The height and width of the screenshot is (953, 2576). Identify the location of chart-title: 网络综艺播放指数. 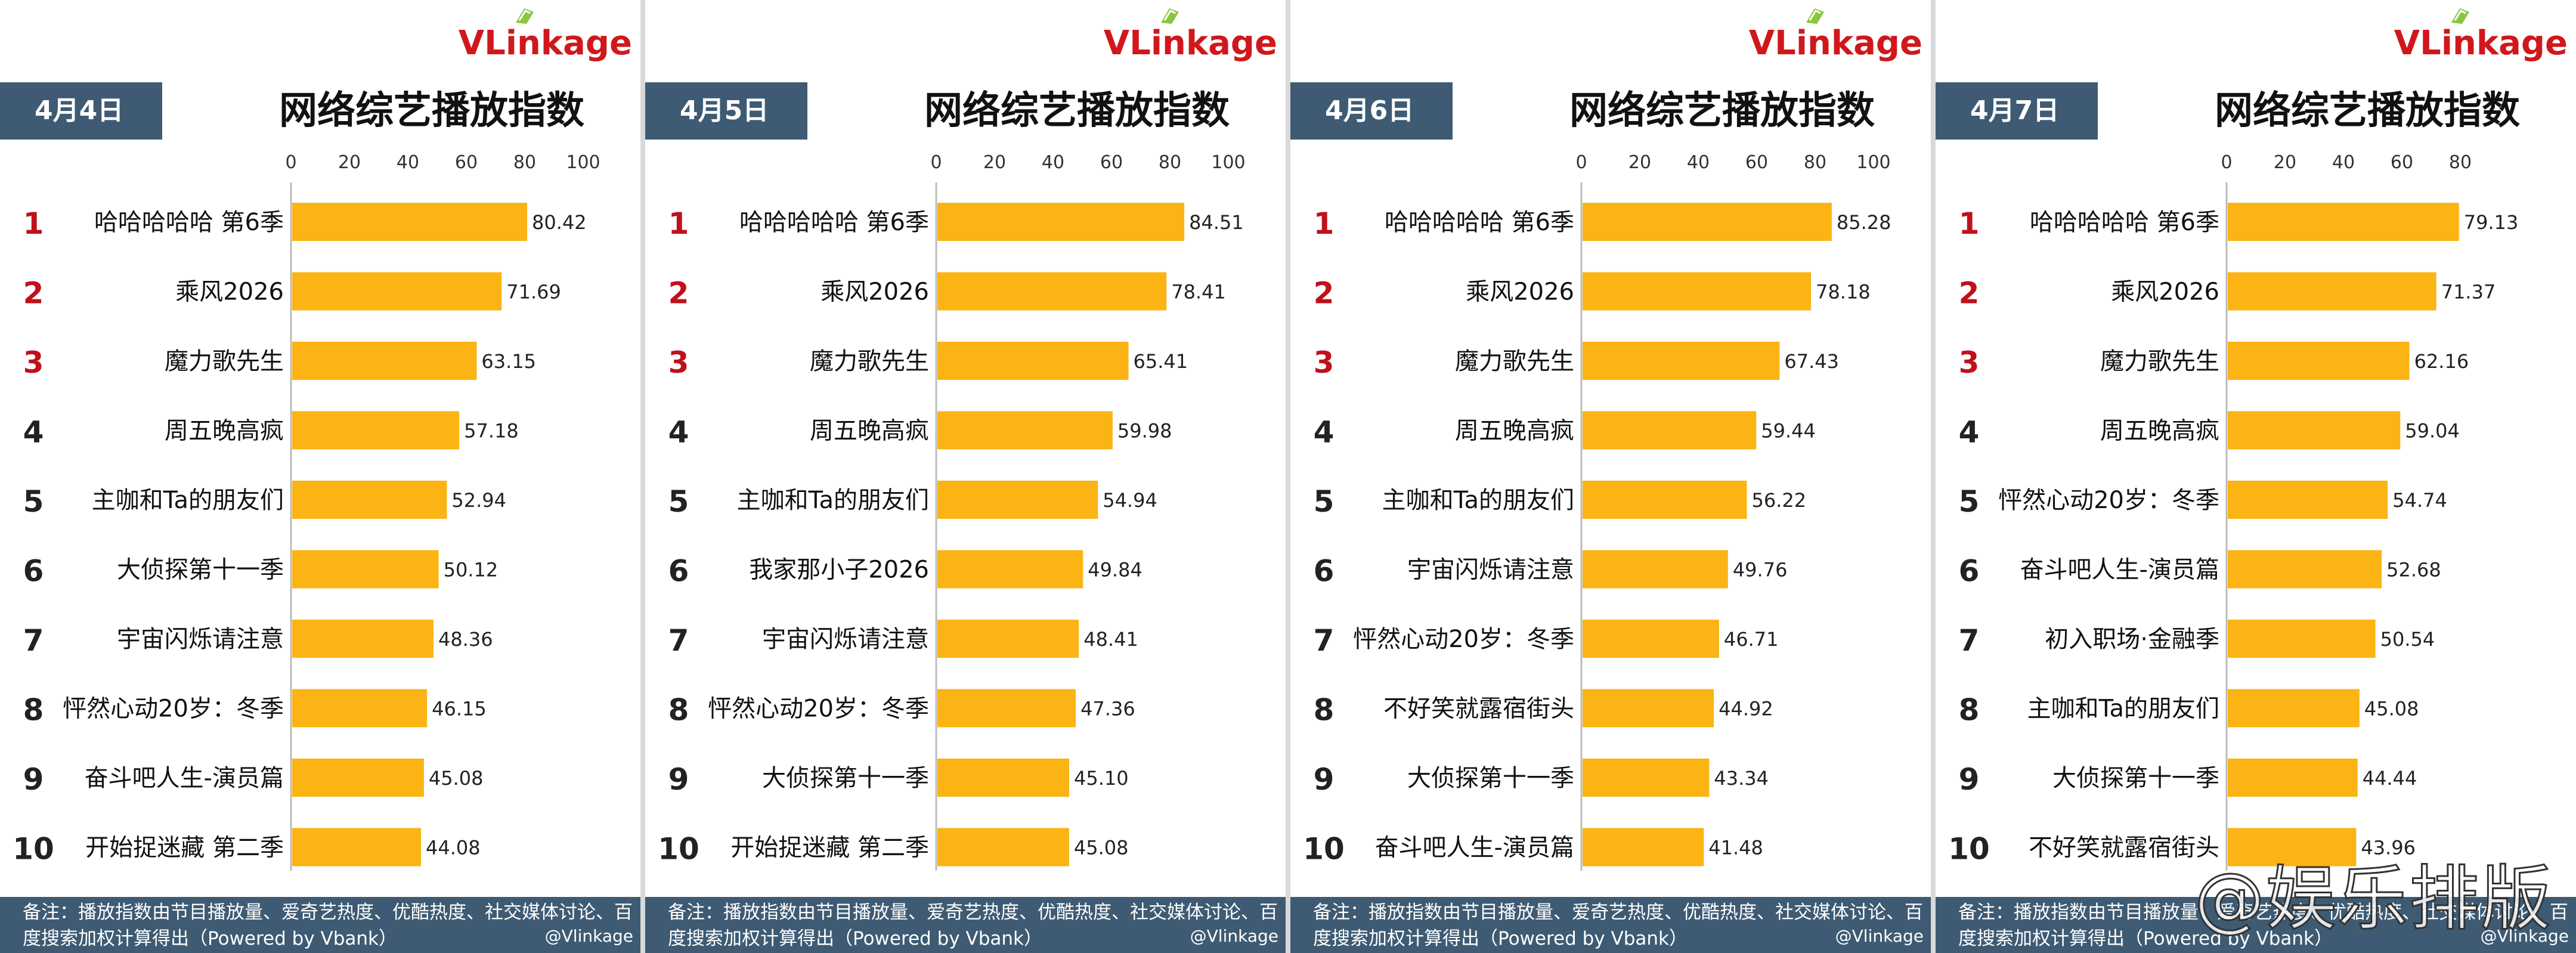
(432, 111).